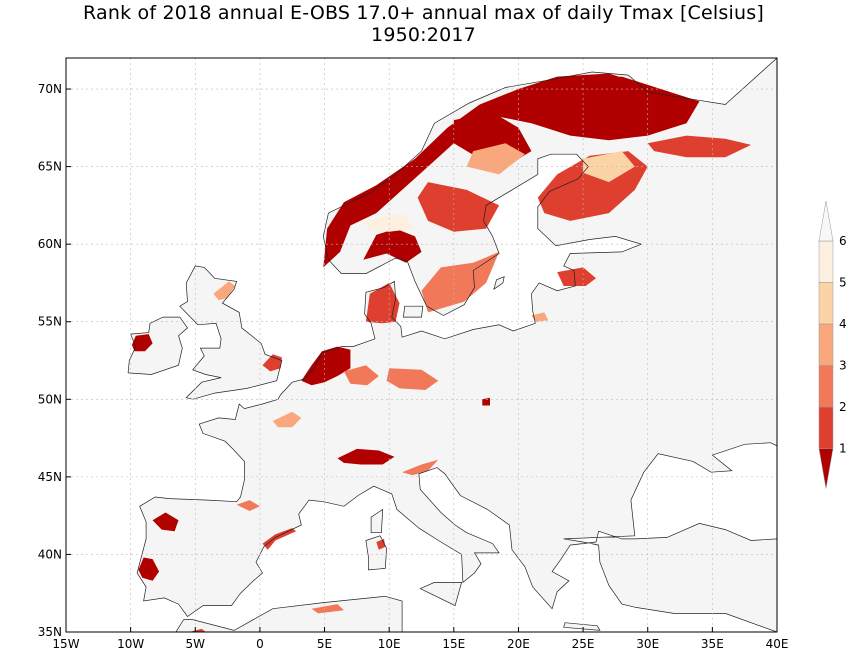  What do you see at coordinates (843, 324) in the screenshot?
I see `colorbar-label: 4` at bounding box center [843, 324].